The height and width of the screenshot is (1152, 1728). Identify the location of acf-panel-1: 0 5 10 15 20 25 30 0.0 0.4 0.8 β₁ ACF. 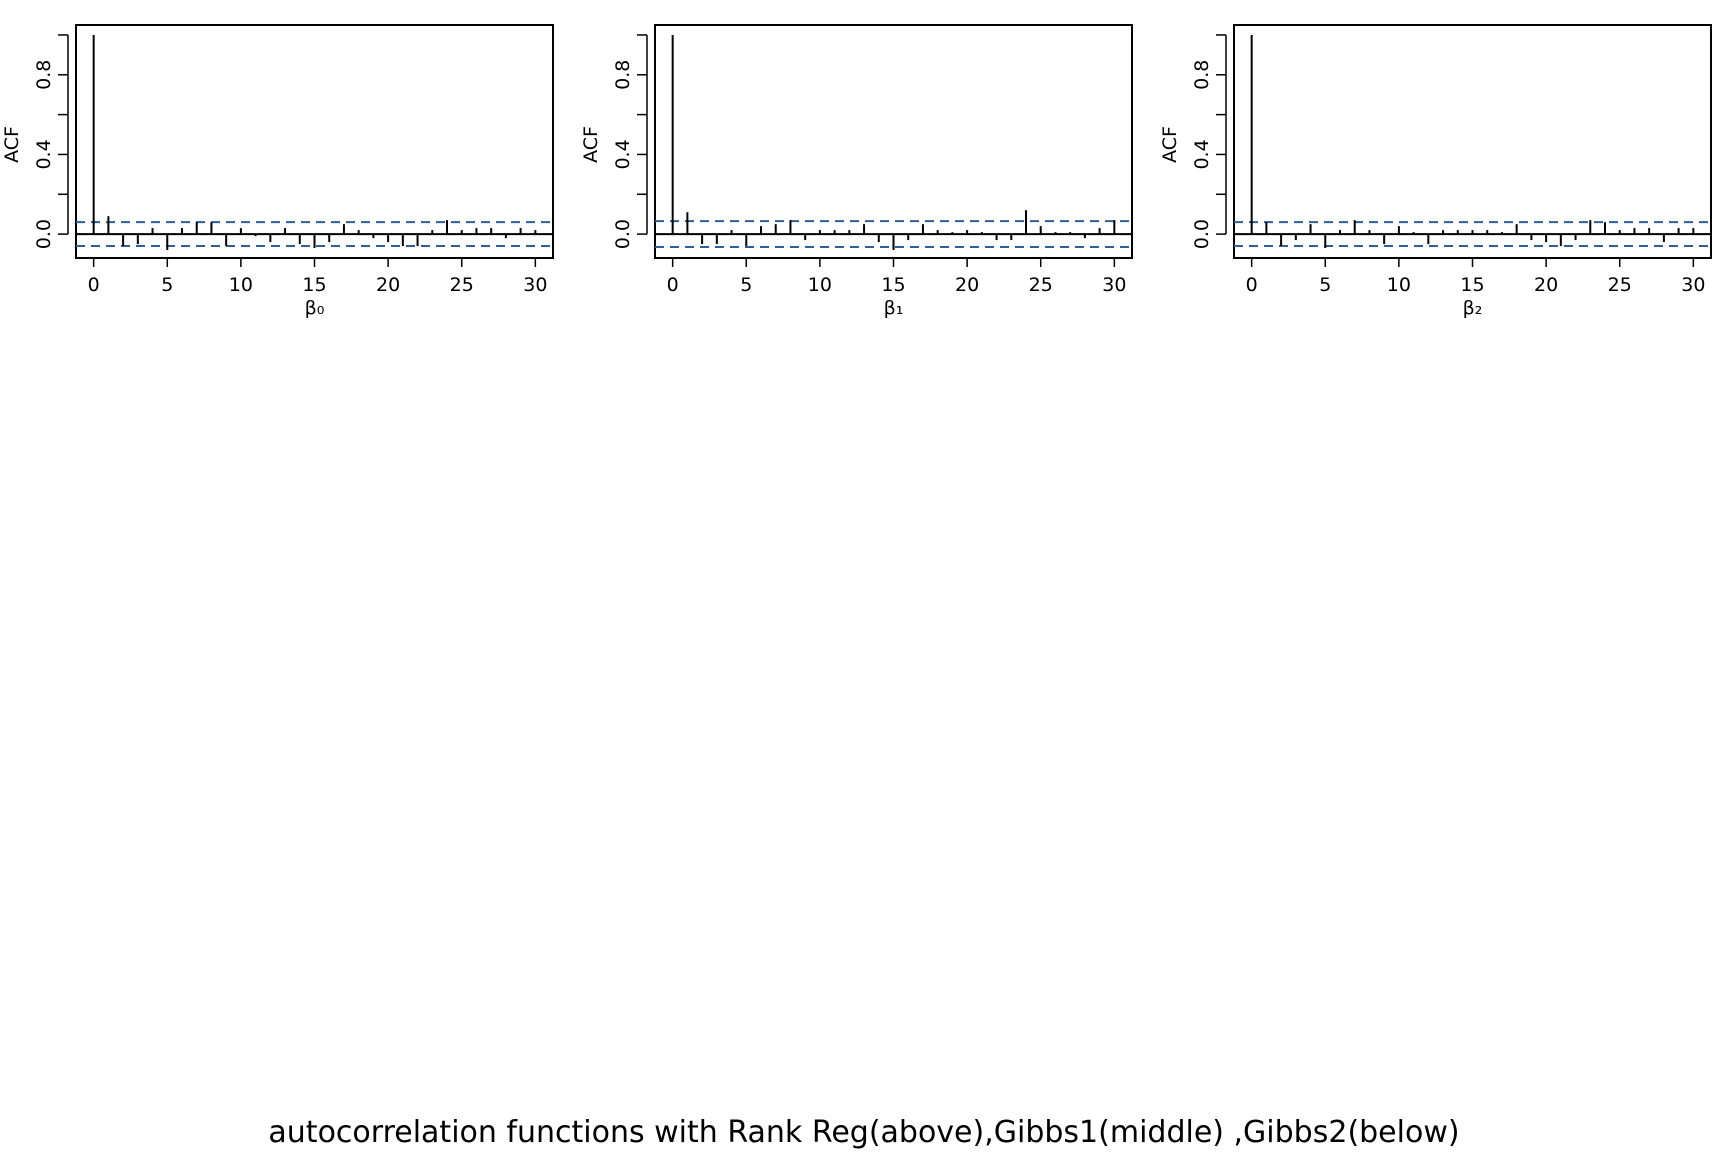
(856, 171).